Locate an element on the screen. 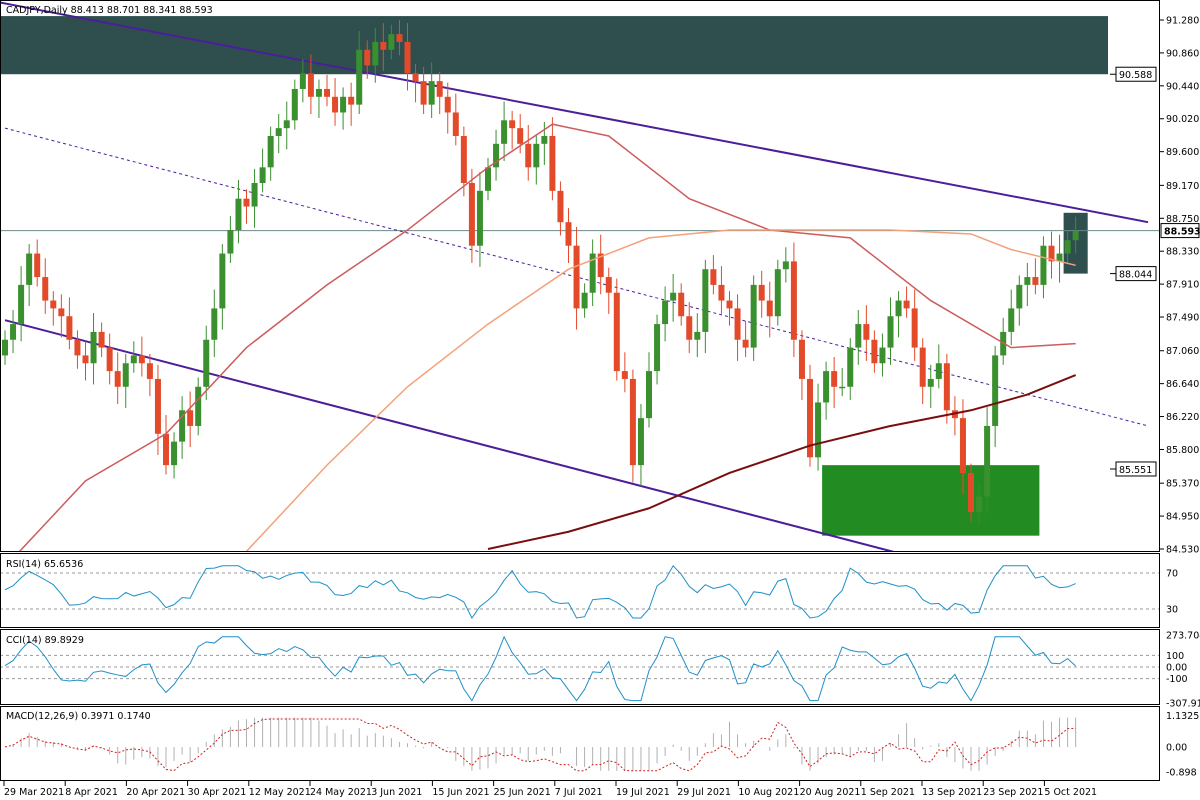 Image resolution: width=1200 pixels, height=800 pixels. time-tick-label: 30 Apr 2021 is located at coordinates (217, 792).